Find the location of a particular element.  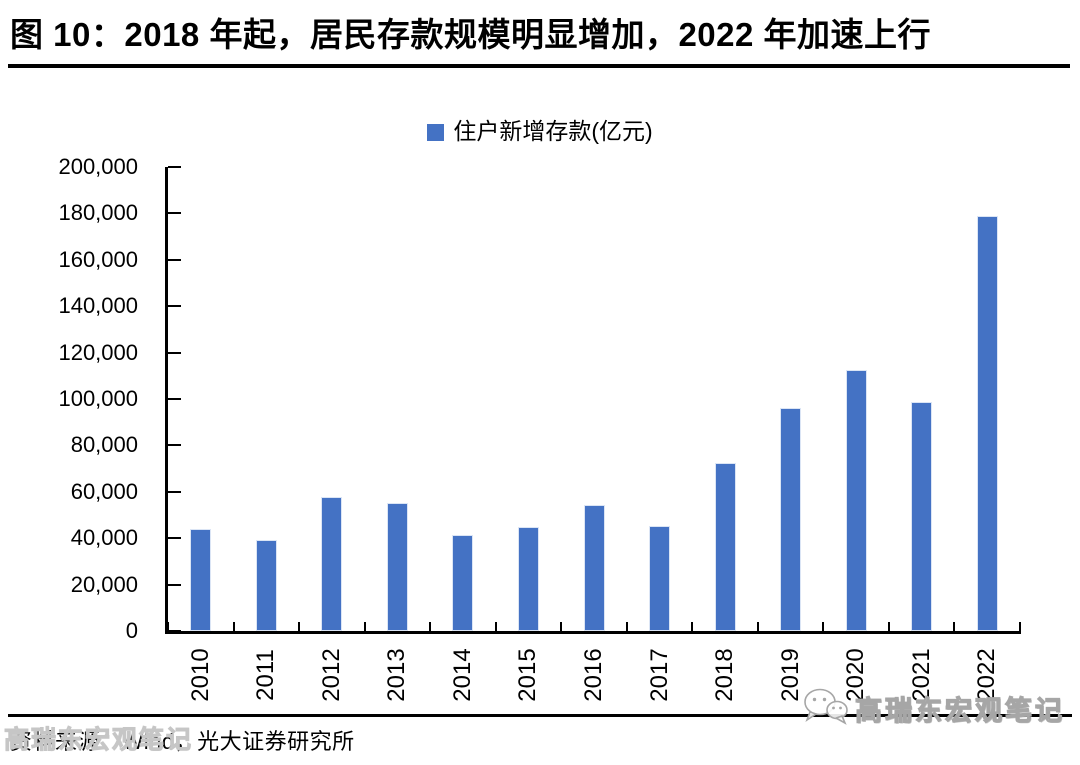

bar-2014 is located at coordinates (463, 582).